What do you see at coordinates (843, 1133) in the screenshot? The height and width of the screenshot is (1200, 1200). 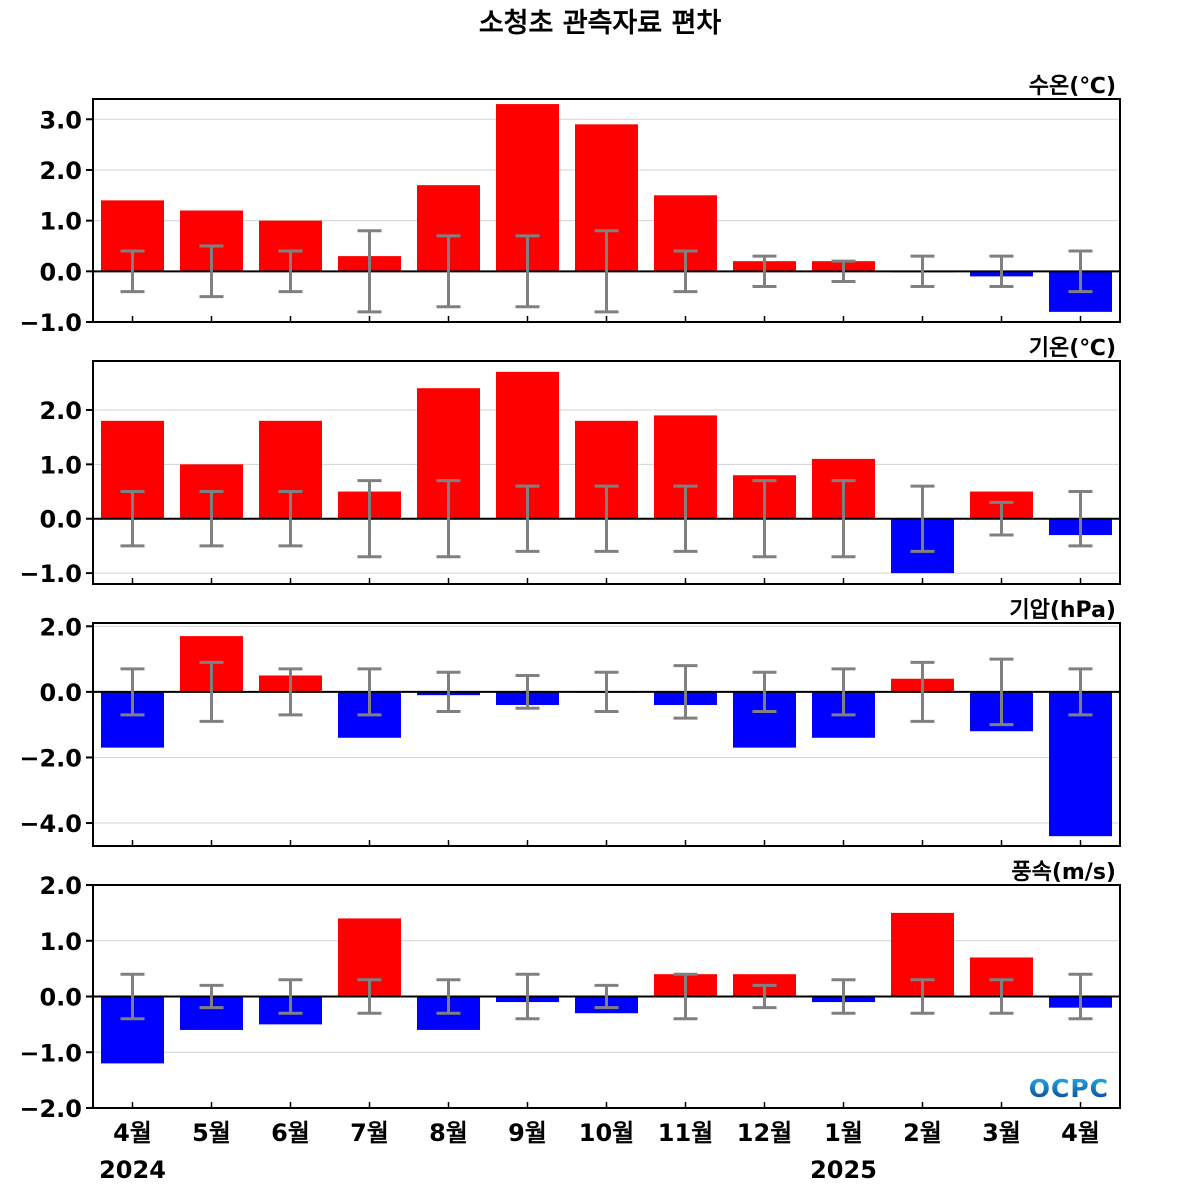 I see `month-label: 1월` at bounding box center [843, 1133].